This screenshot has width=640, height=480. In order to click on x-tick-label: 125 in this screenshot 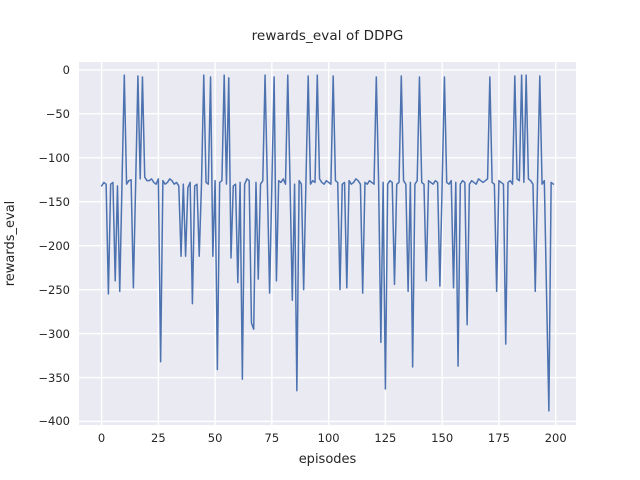, I will do `click(385, 438)`.